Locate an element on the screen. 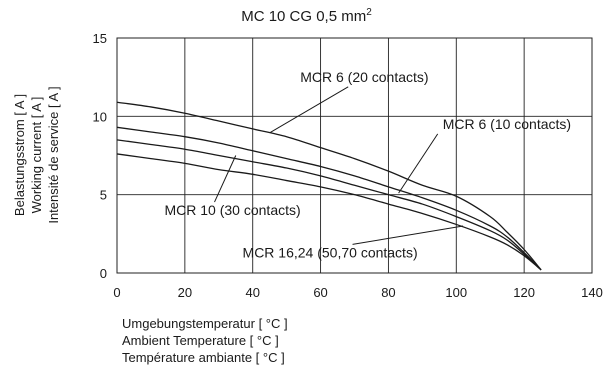  x-axis-label-de: Umgebungstemperatur [ °C ] is located at coordinates (205, 323).